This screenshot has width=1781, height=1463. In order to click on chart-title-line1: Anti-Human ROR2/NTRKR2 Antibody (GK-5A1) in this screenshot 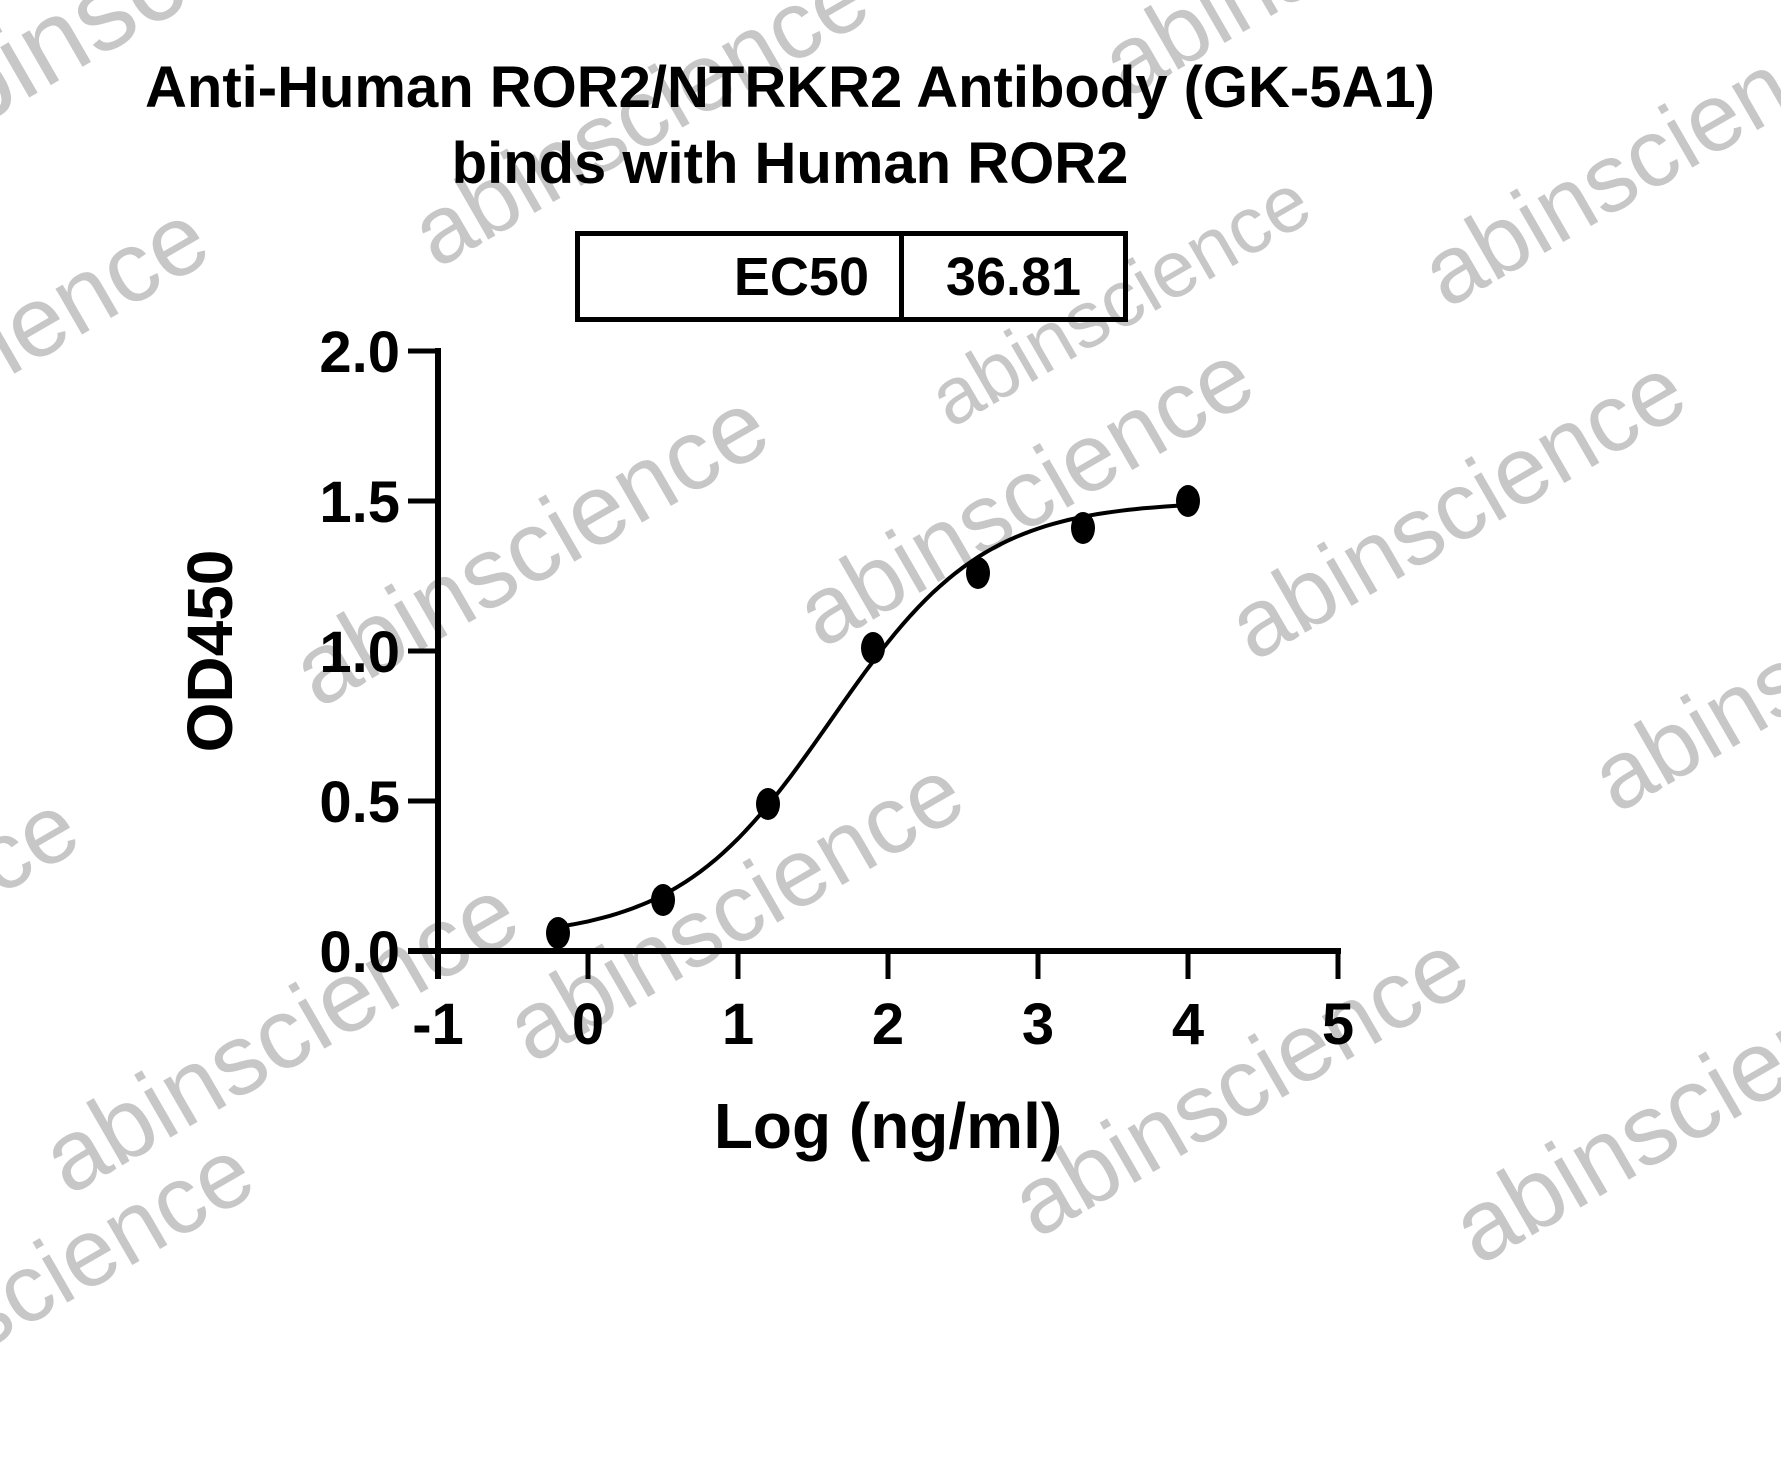, I will do `click(790, 87)`.